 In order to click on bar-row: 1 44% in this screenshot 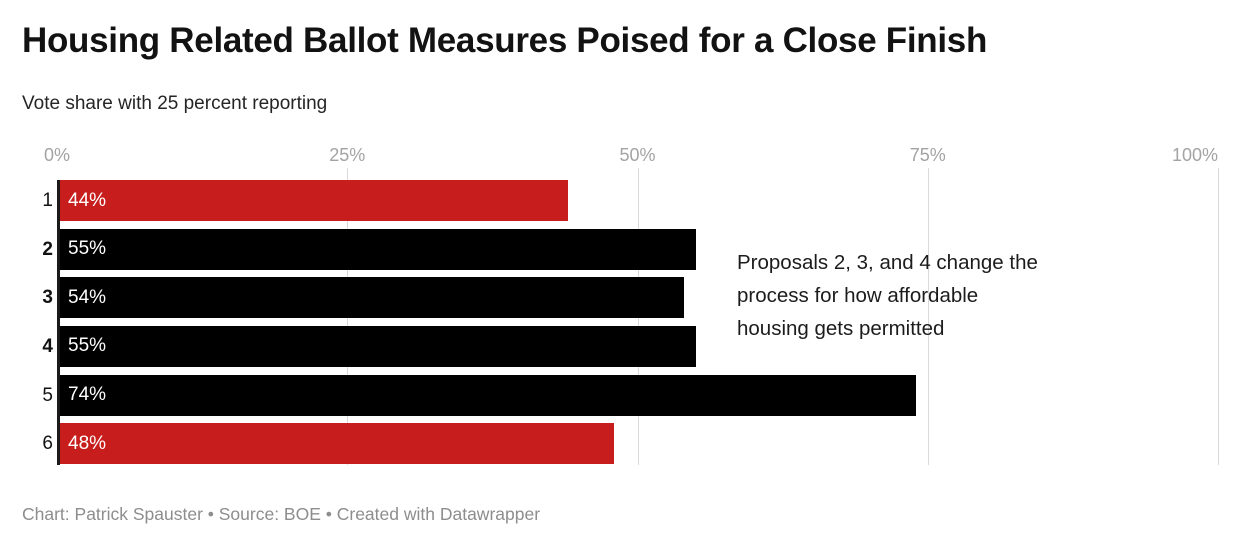, I will do `click(620, 204)`.